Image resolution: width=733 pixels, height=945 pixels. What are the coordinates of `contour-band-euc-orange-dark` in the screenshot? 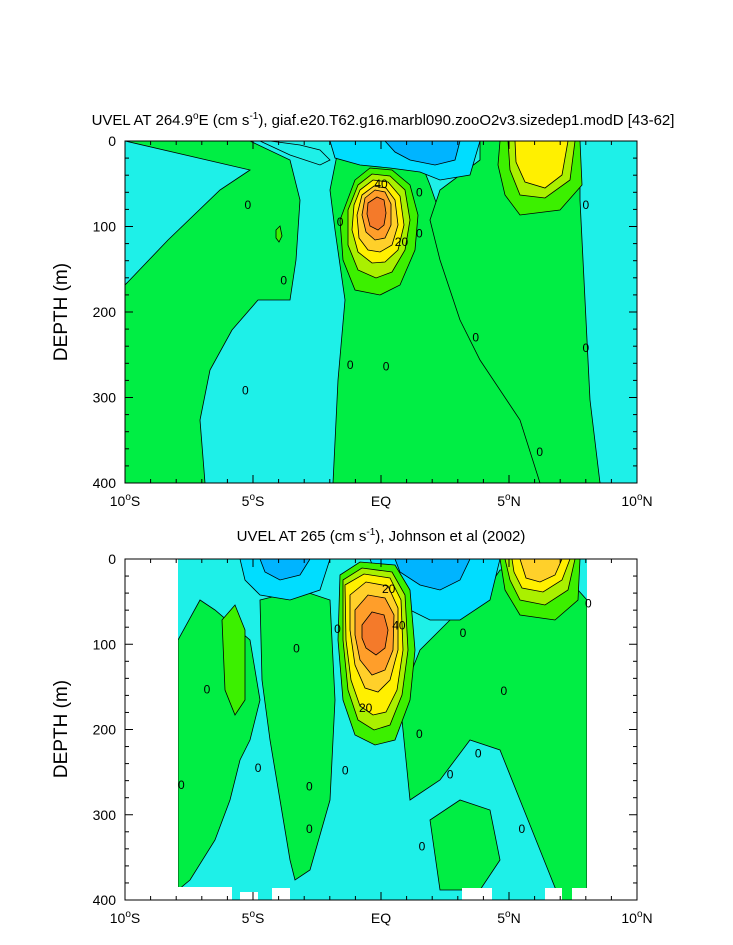 It's located at (376, 213).